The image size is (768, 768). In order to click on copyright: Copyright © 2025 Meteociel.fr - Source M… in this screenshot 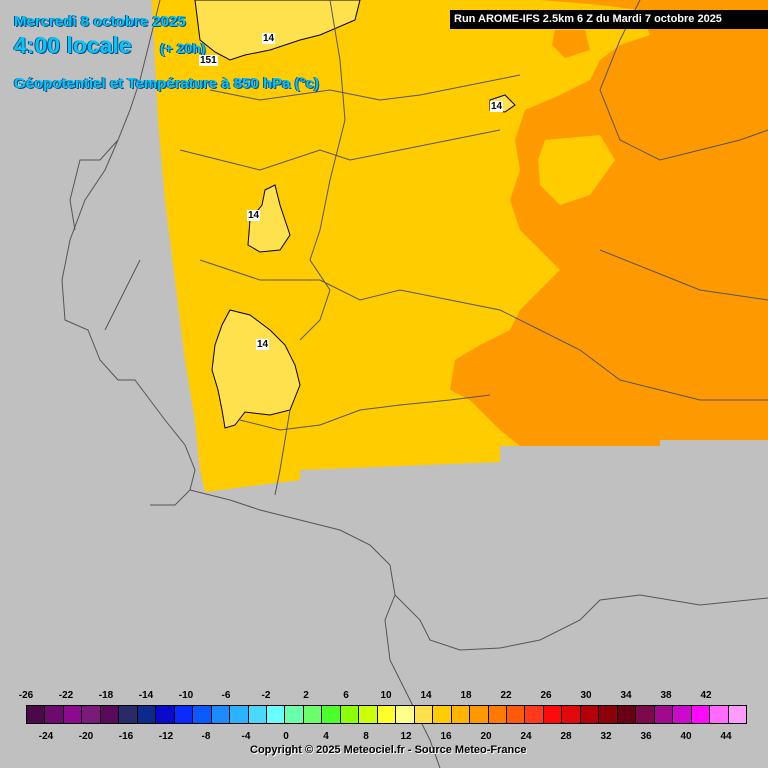, I will do `click(388, 750)`.